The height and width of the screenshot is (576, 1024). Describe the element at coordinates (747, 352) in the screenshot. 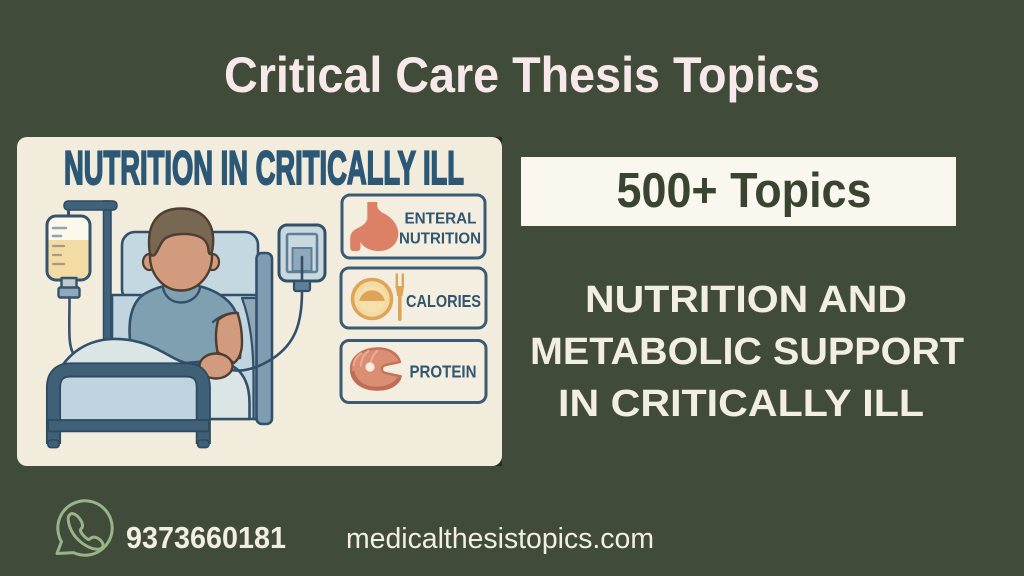

I see `svg-text: METABOLIC SUPPORT` at that location.